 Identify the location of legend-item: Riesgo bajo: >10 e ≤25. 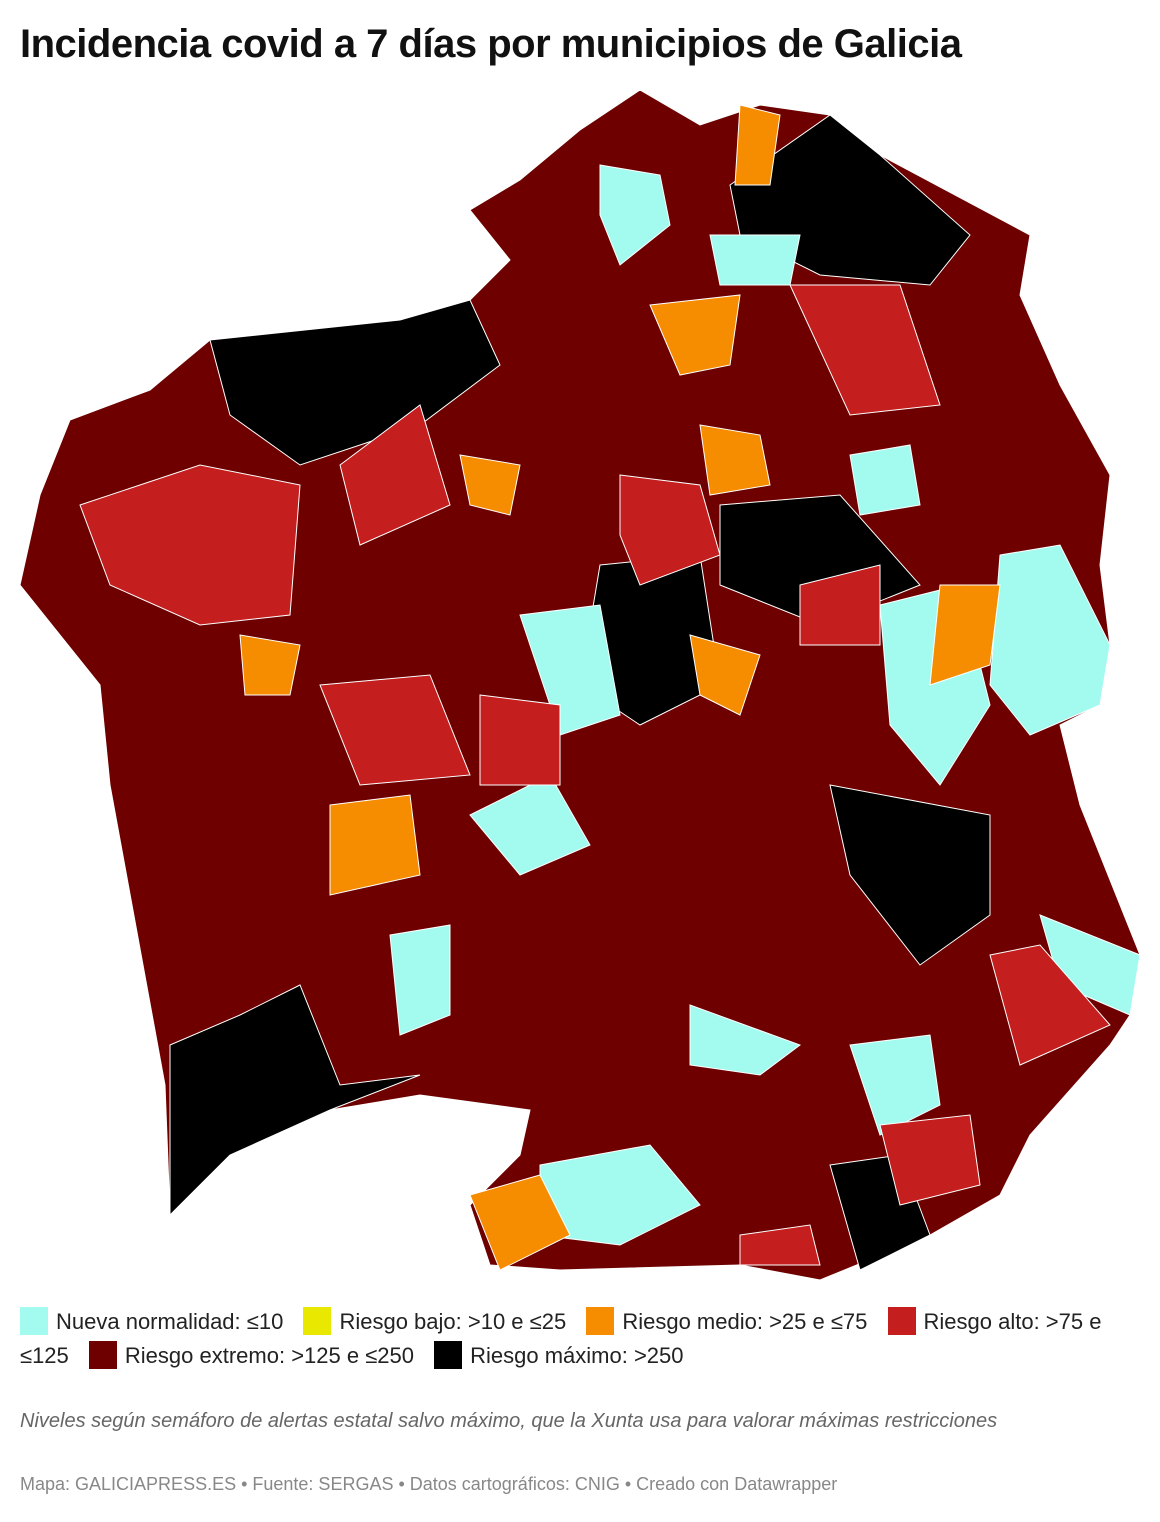
(435, 1321).